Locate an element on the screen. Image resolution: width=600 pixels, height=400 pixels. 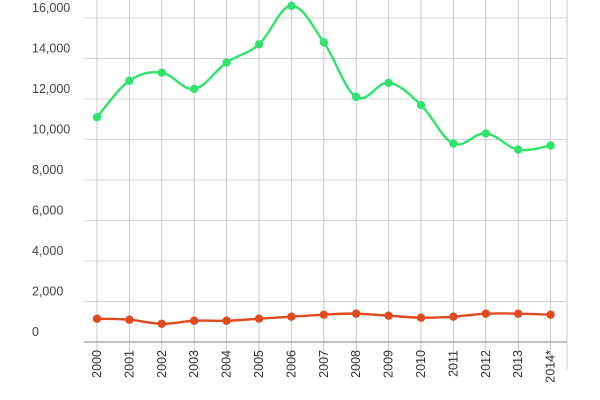
x-tick-label: 2013 is located at coordinates (518, 364).